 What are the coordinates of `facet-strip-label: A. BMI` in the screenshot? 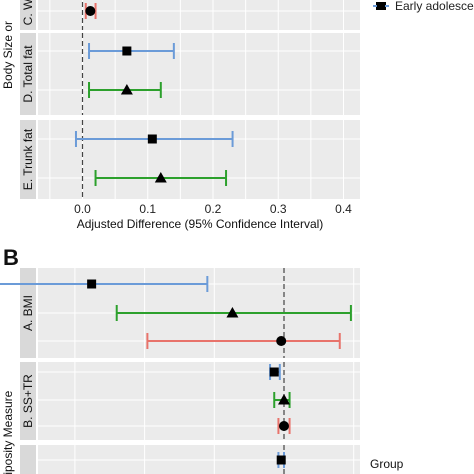 It's located at (28, 313).